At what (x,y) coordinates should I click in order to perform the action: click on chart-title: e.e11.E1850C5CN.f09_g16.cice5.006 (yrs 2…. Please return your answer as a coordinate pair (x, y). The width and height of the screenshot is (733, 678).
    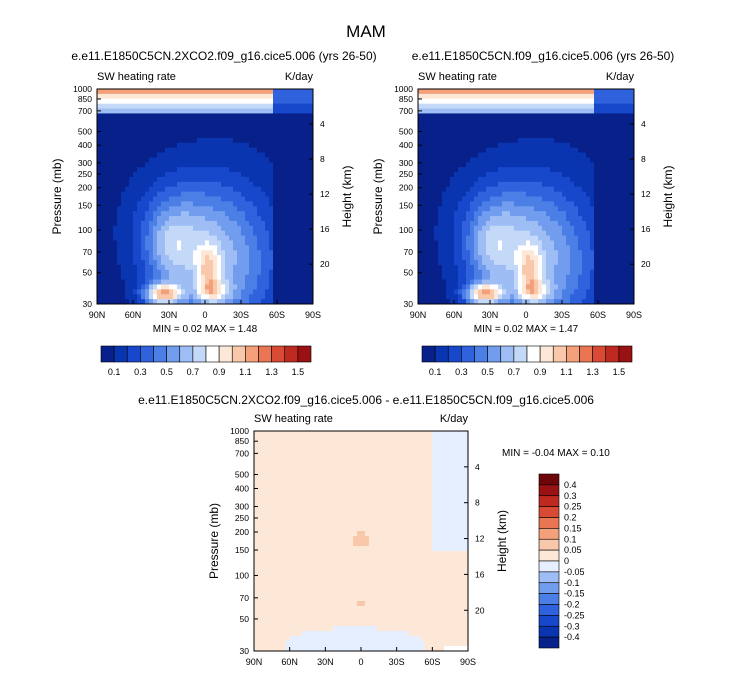
    Looking at the image, I should click on (543, 56).